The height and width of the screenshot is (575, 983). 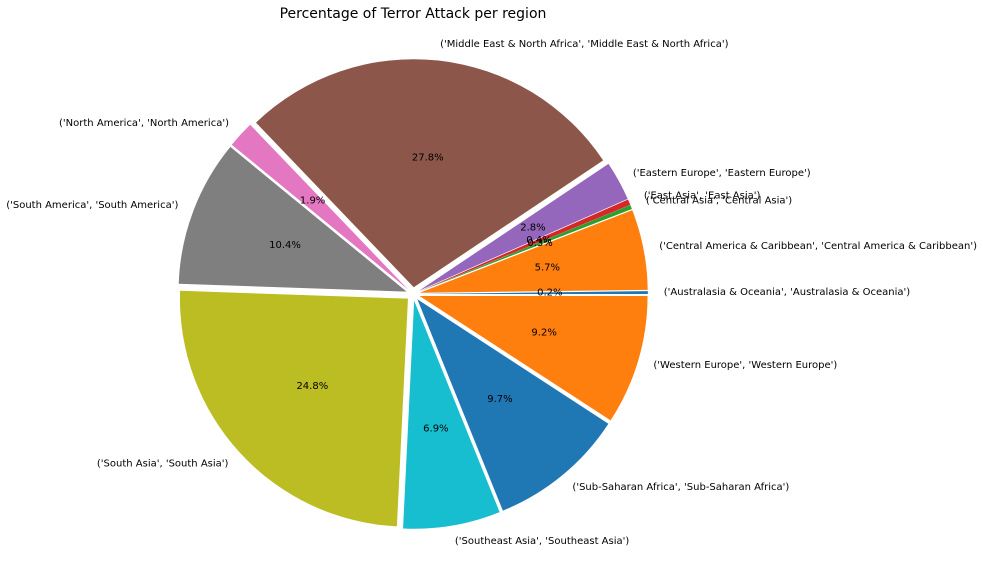 I want to click on pie-slice-label: ('East Asia', 'East Asia'), so click(x=702, y=195).